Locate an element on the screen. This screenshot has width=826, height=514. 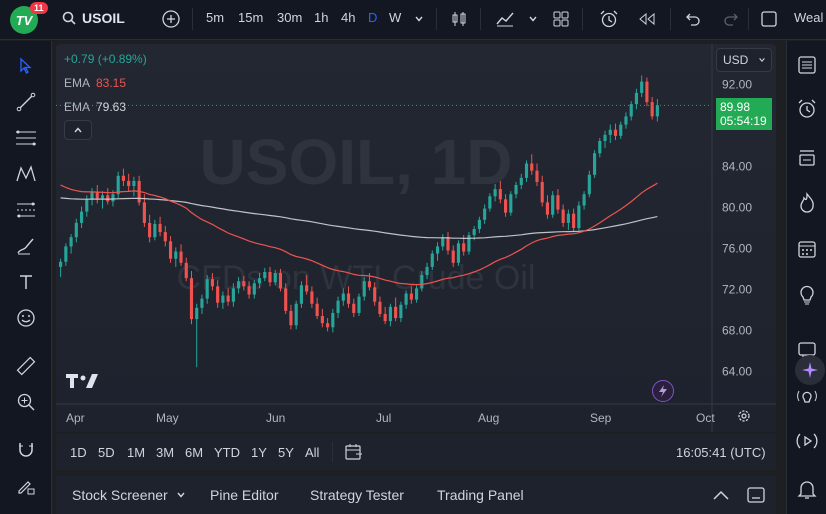
collapse-legend-button is located at coordinates (78, 130).